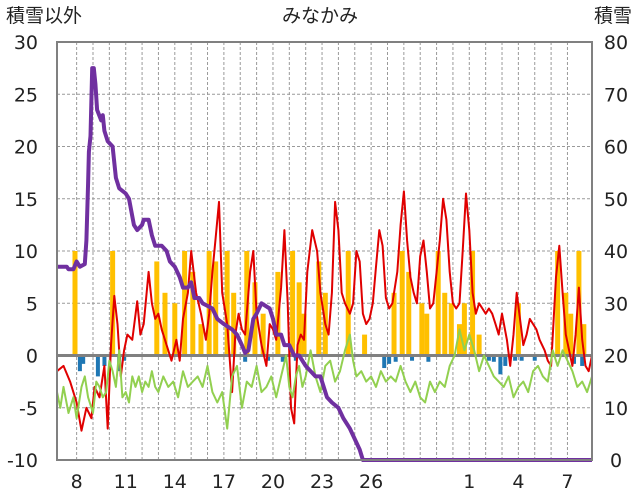  I want to click on x-tick-label: 4, so click(518, 482).